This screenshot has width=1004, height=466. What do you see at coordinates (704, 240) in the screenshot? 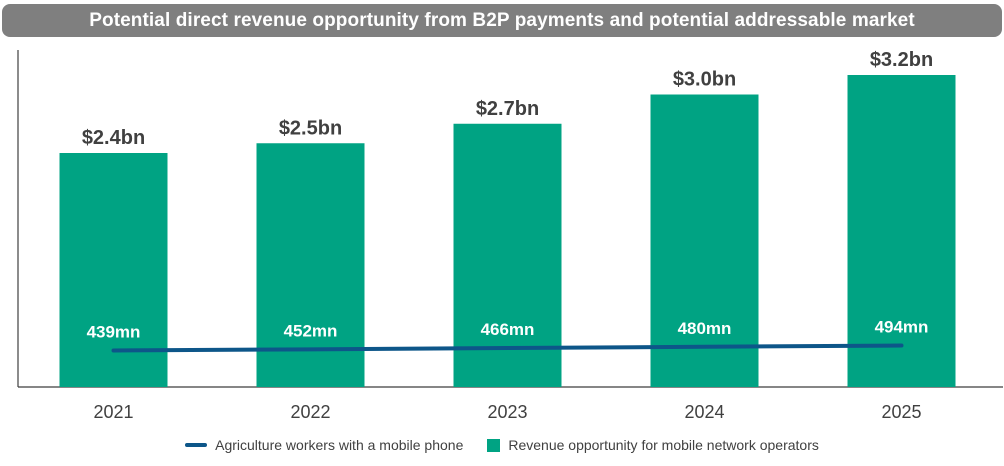
I see `bar-2024` at bounding box center [704, 240].